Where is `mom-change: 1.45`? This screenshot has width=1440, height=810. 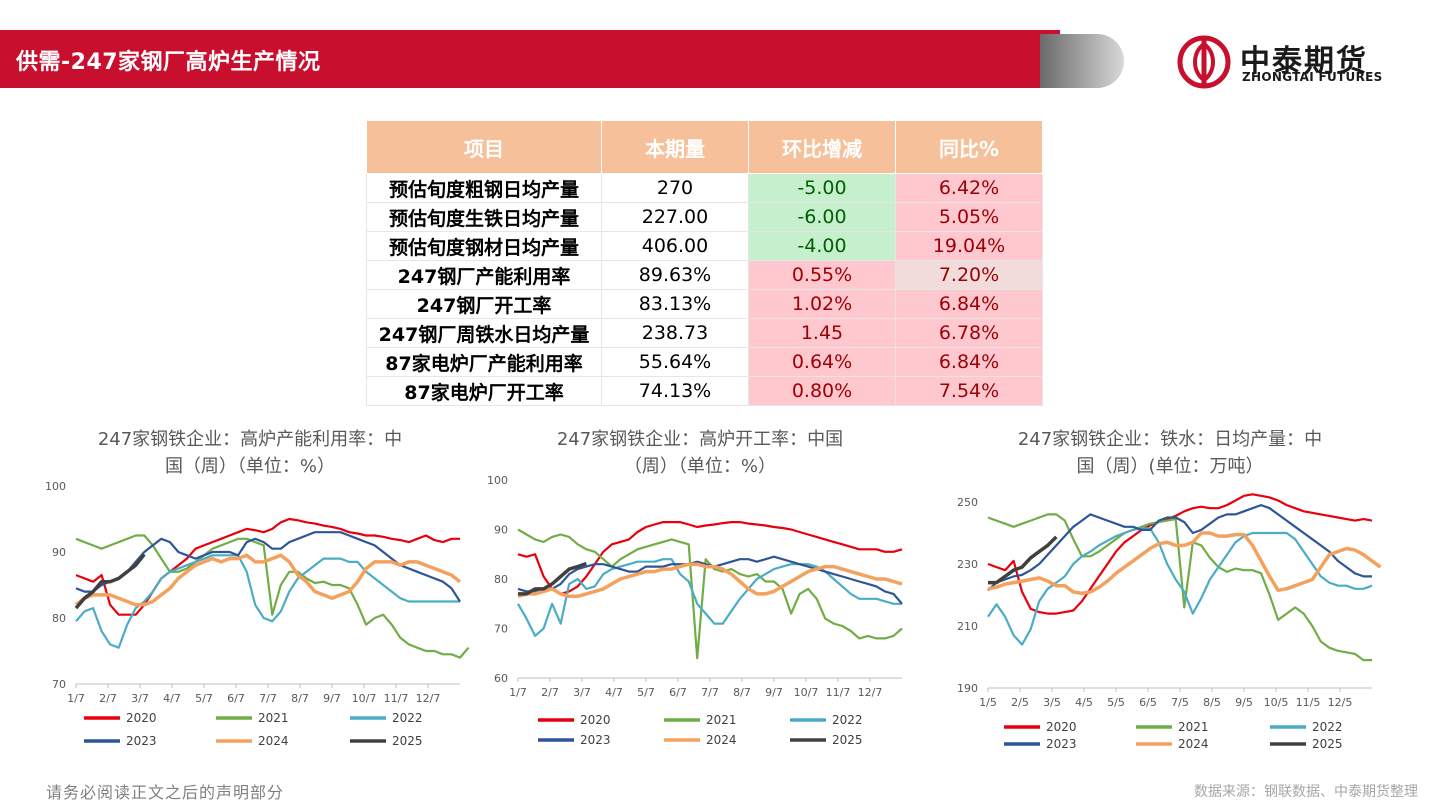 mom-change: 1.45 is located at coordinates (822, 333).